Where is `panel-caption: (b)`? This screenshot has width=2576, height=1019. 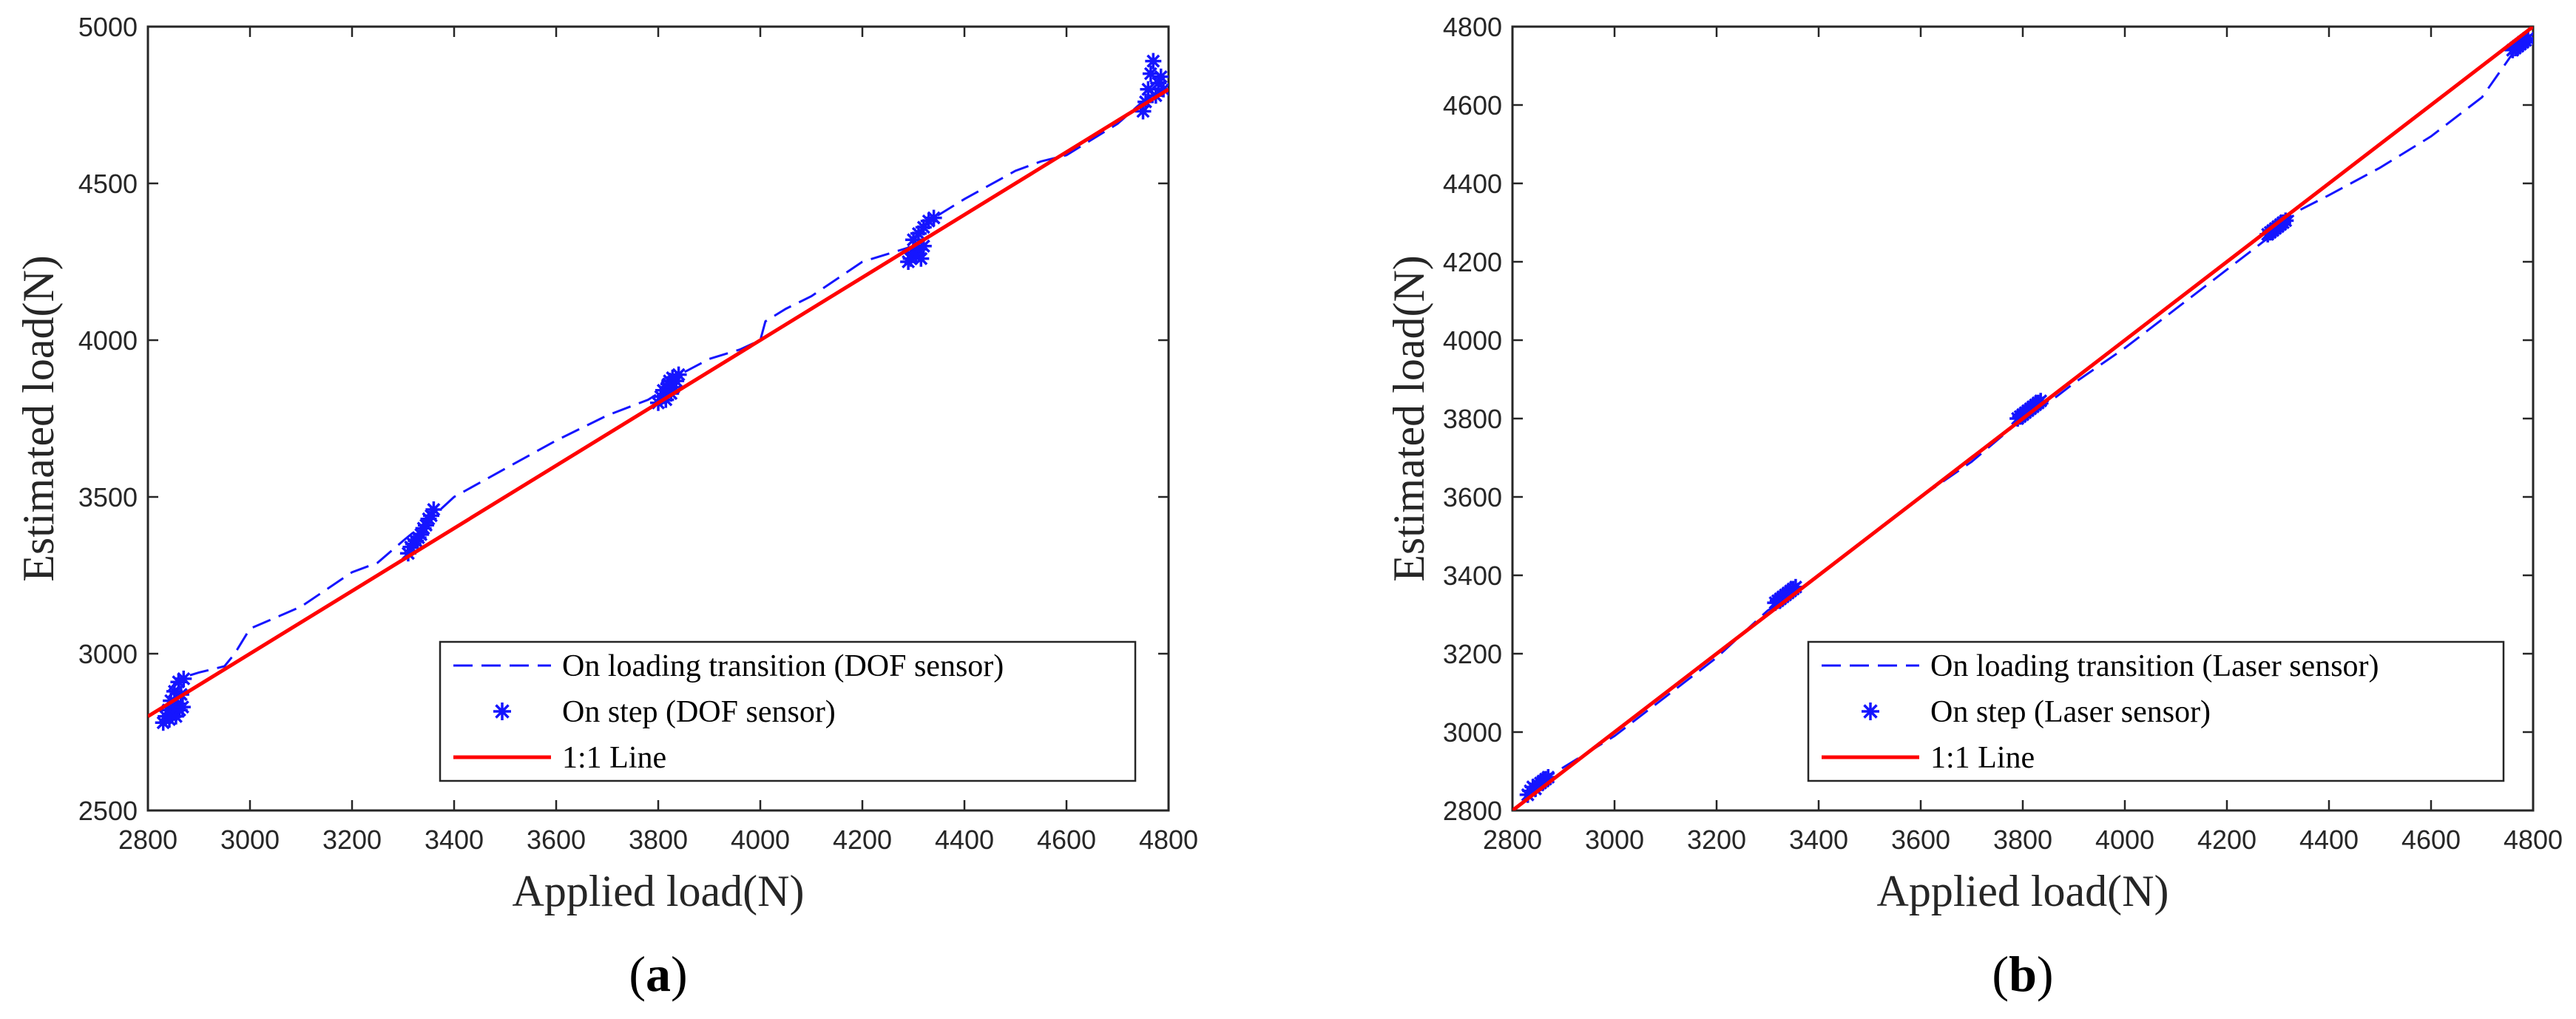
panel-caption: (b) is located at coordinates (2022, 974).